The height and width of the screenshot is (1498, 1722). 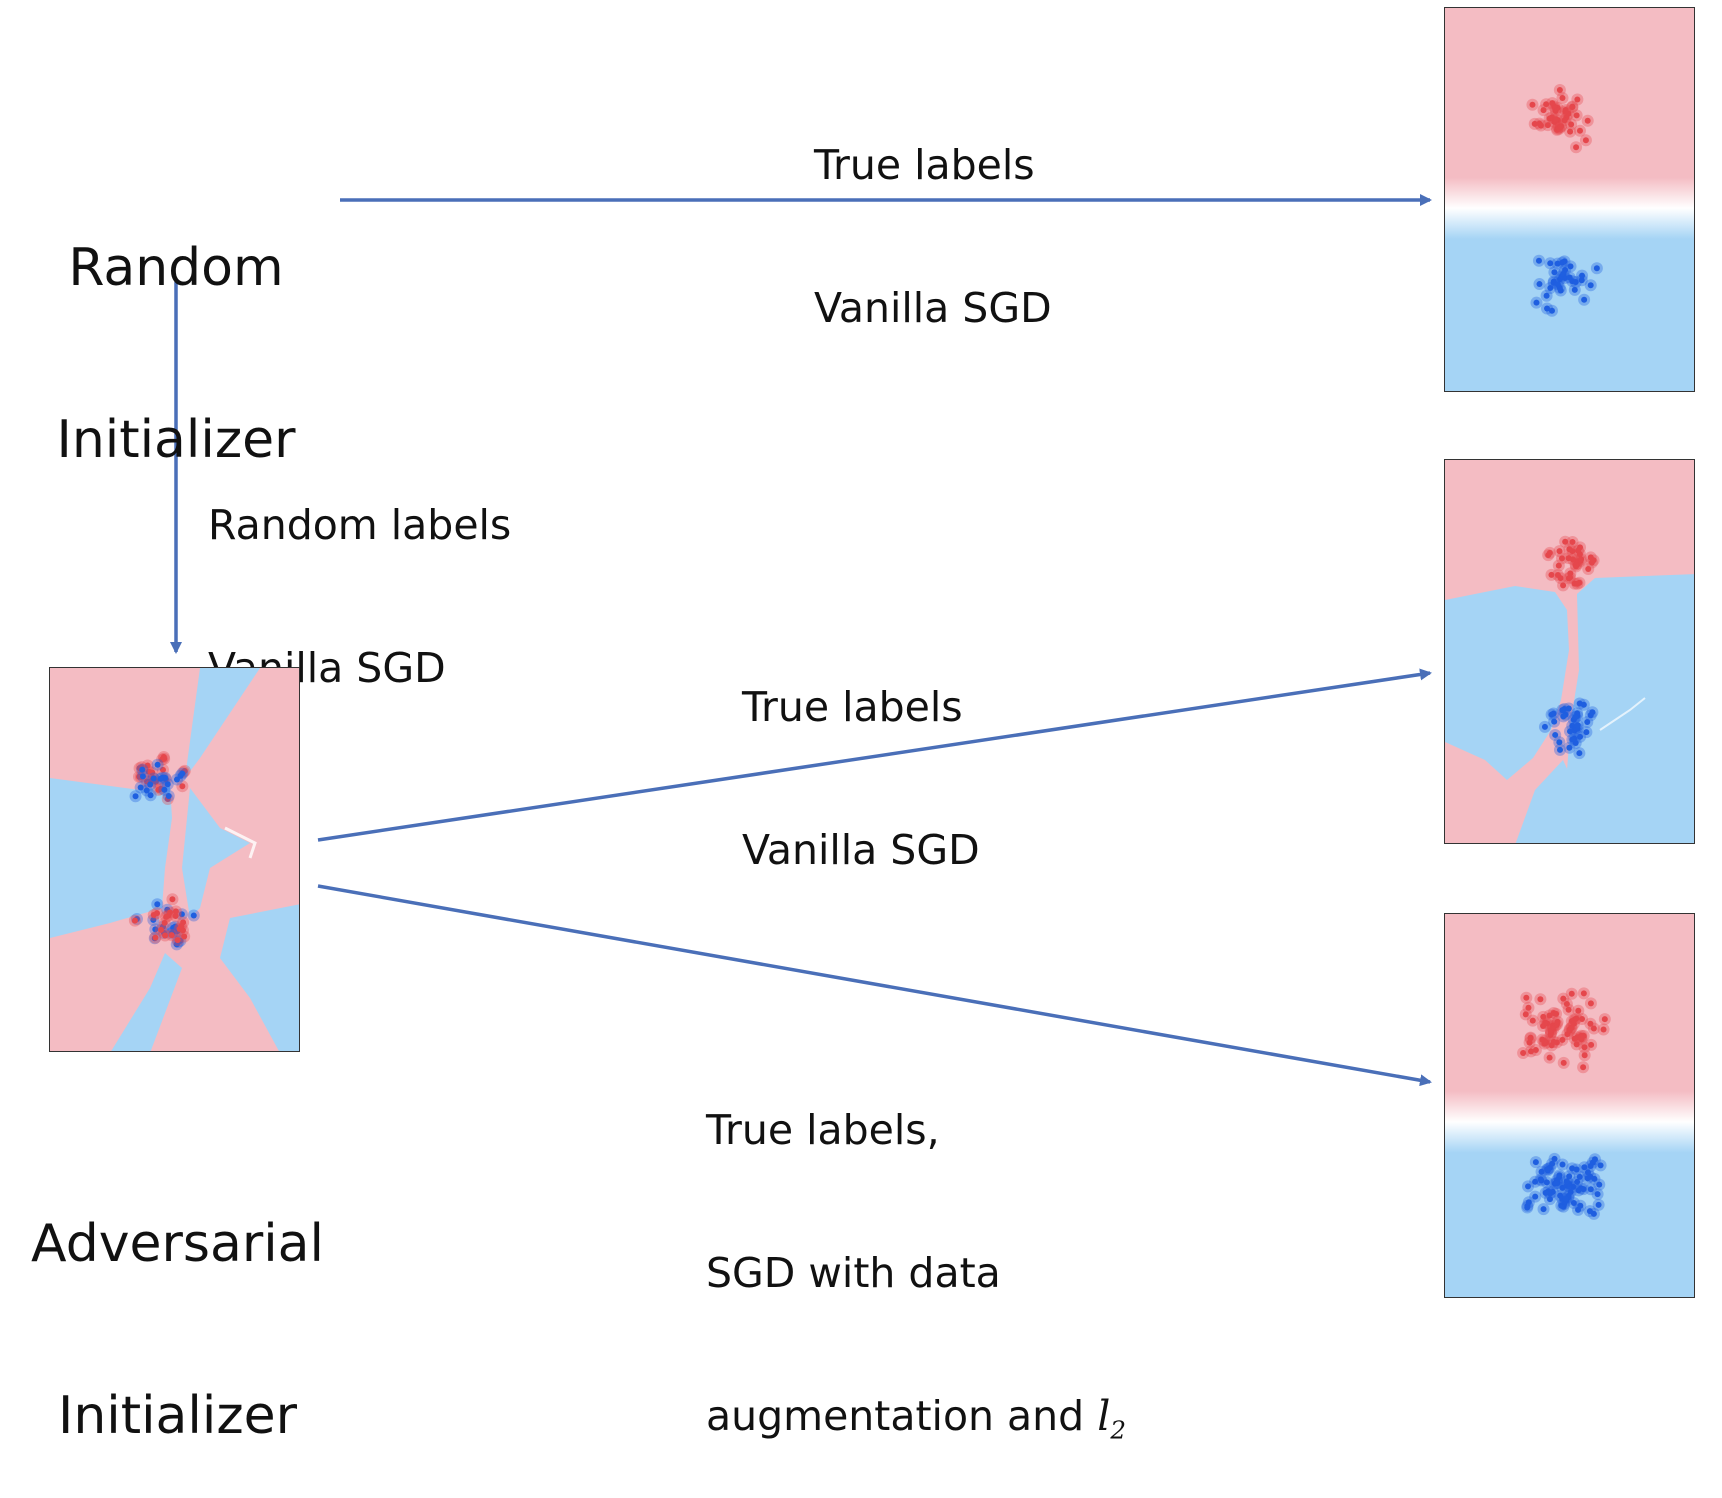 I want to click on panel-background, so click(x=1569, y=1105).